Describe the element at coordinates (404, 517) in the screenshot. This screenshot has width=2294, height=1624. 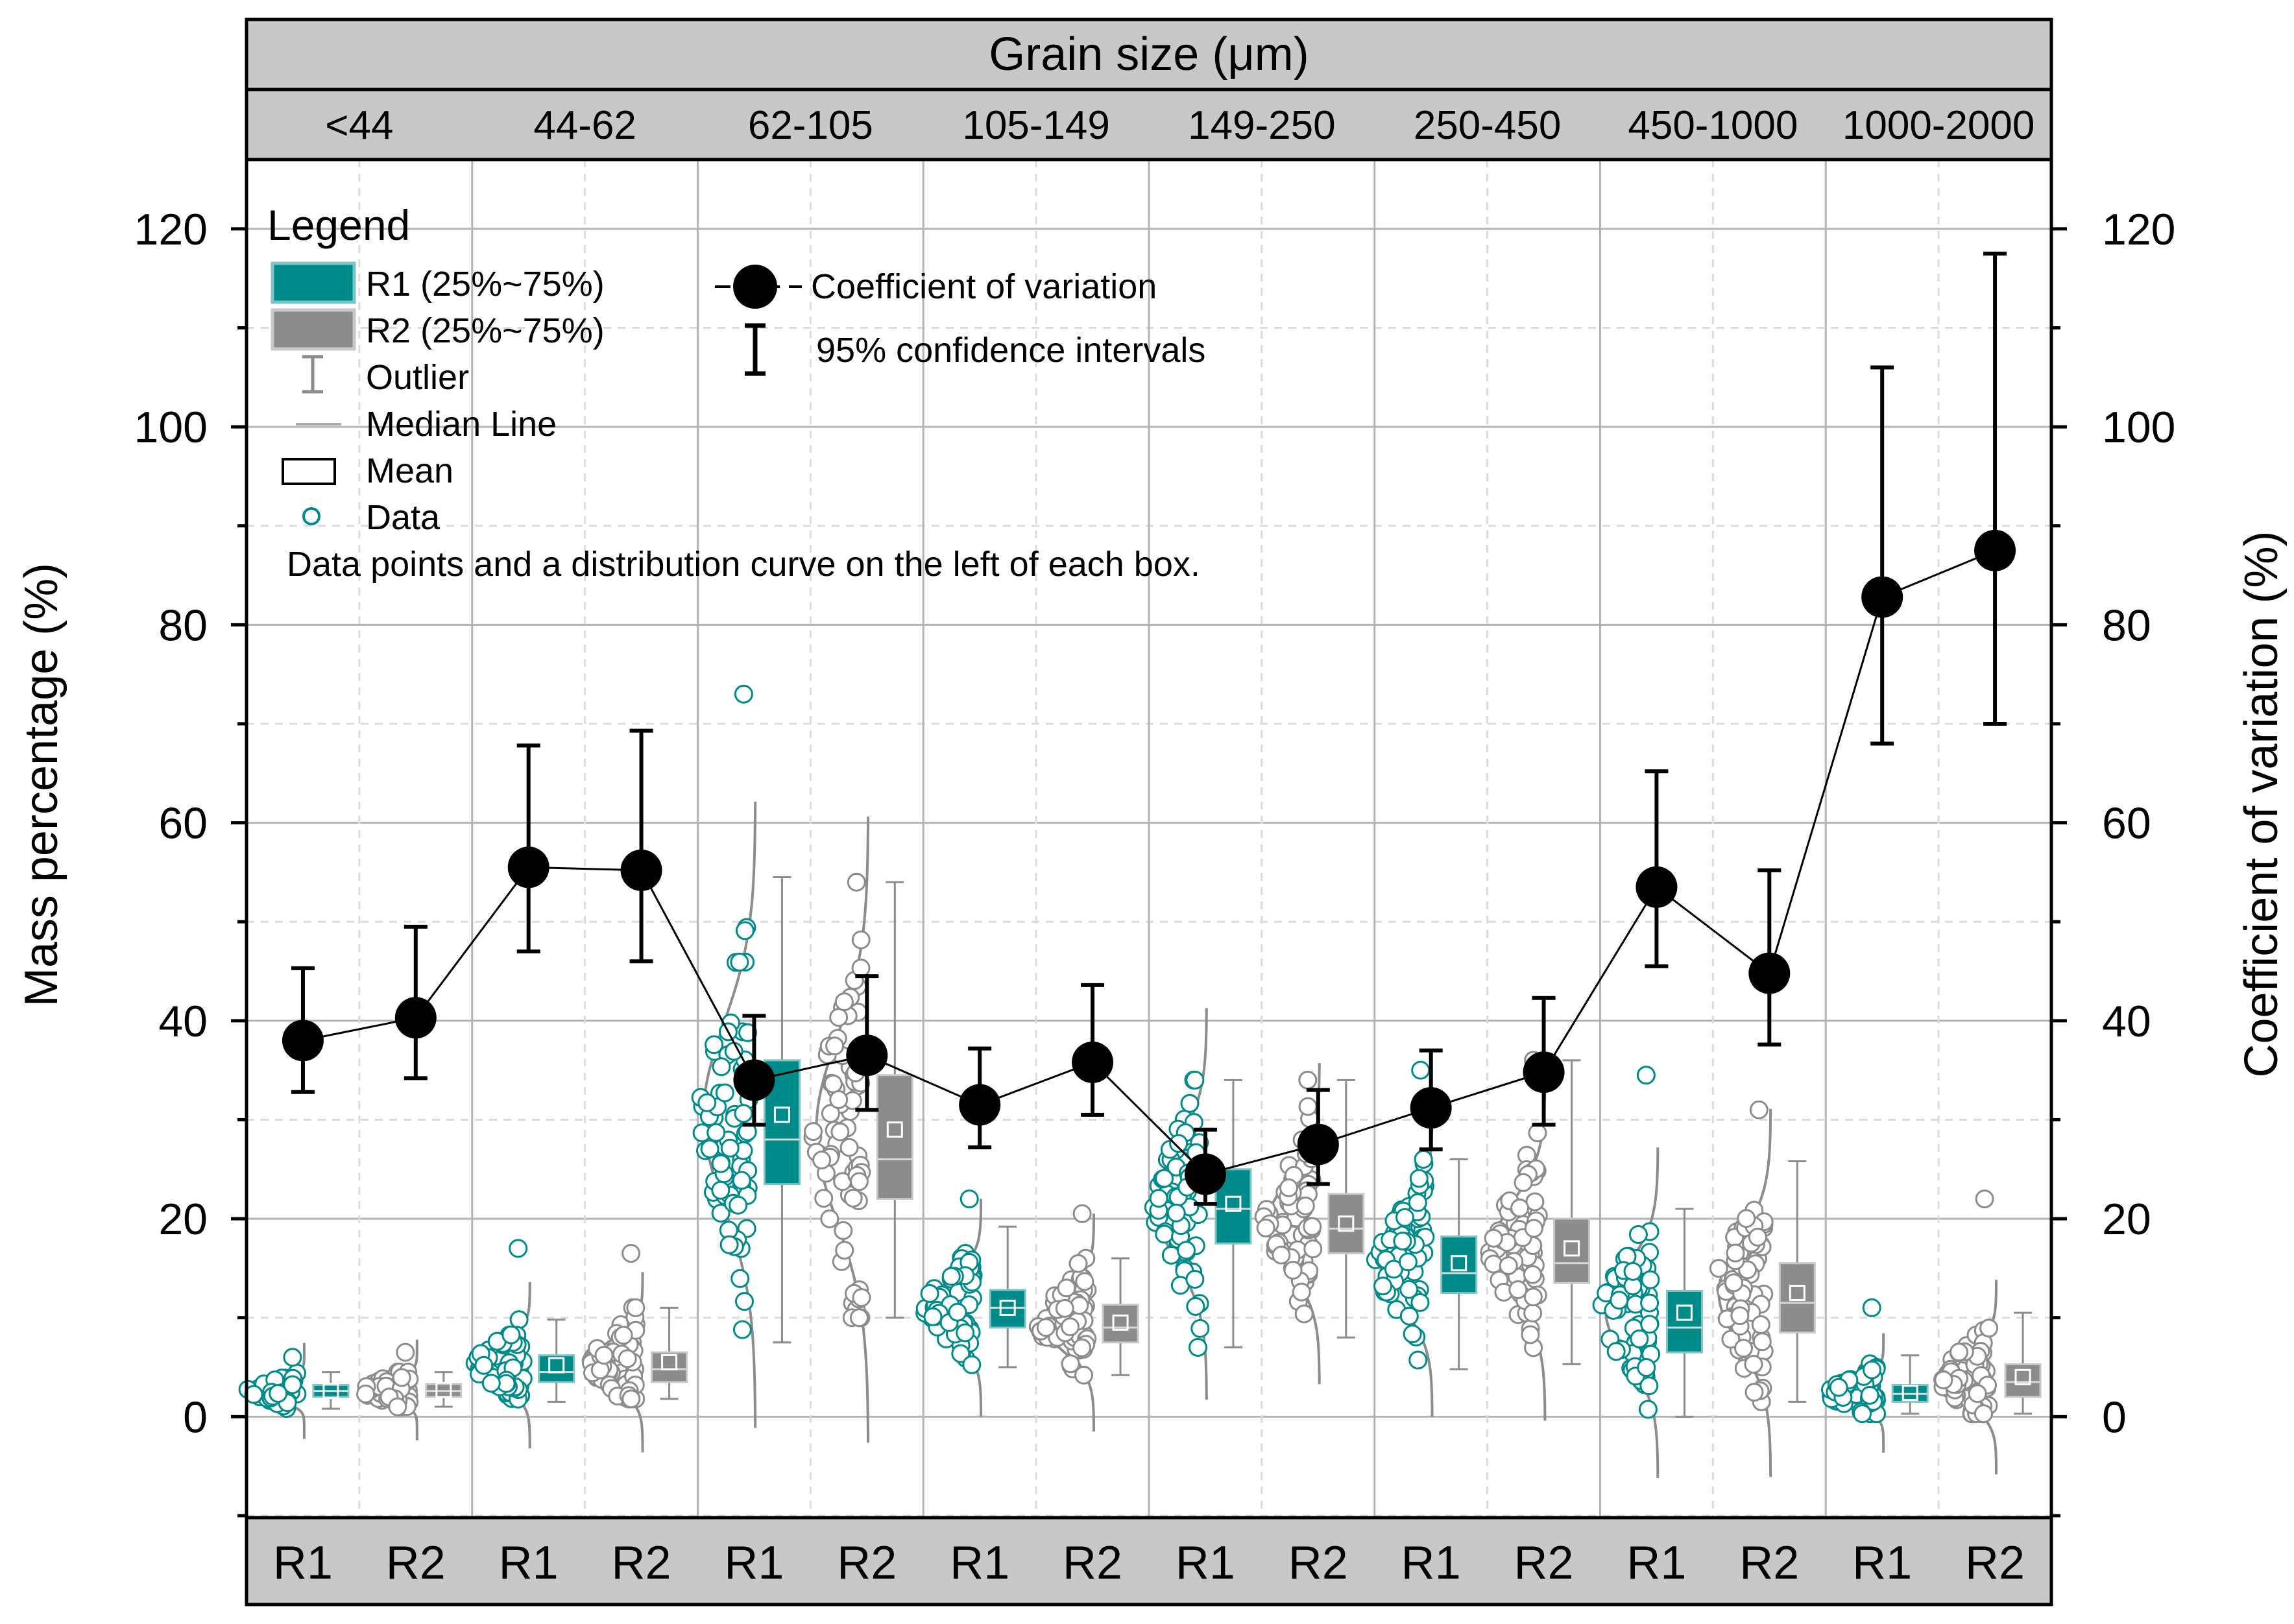
I see `legend-data-label: Data` at that location.